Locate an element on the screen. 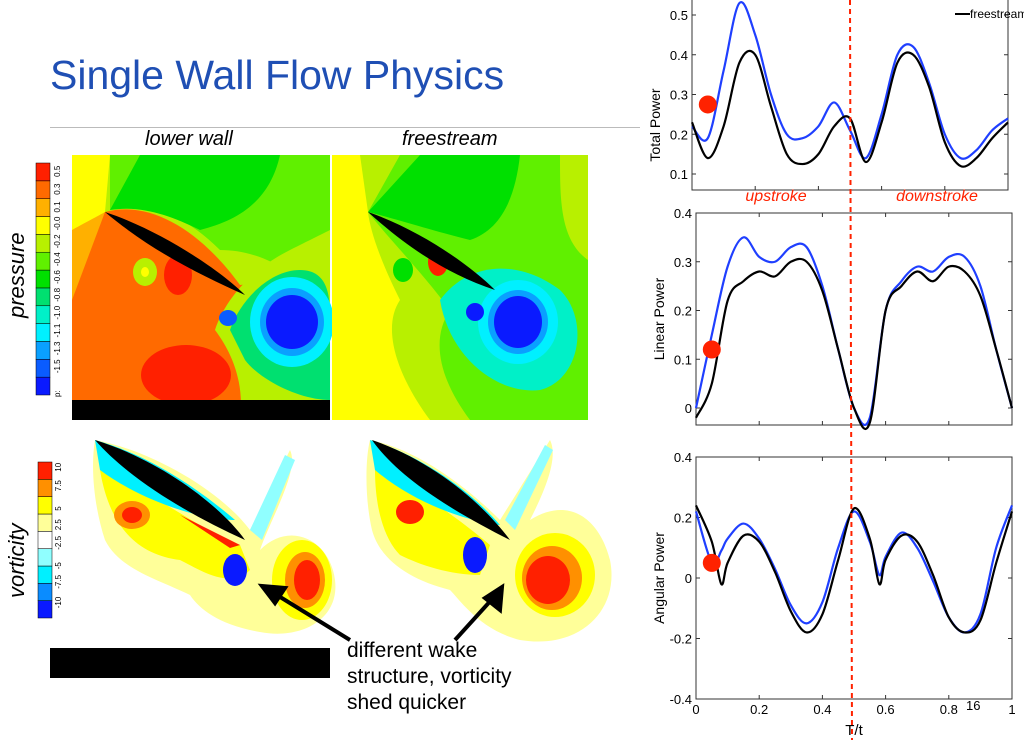 The width and height of the screenshot is (1024, 740). colorbar-tick-label: -1.5 is located at coordinates (57, 366).